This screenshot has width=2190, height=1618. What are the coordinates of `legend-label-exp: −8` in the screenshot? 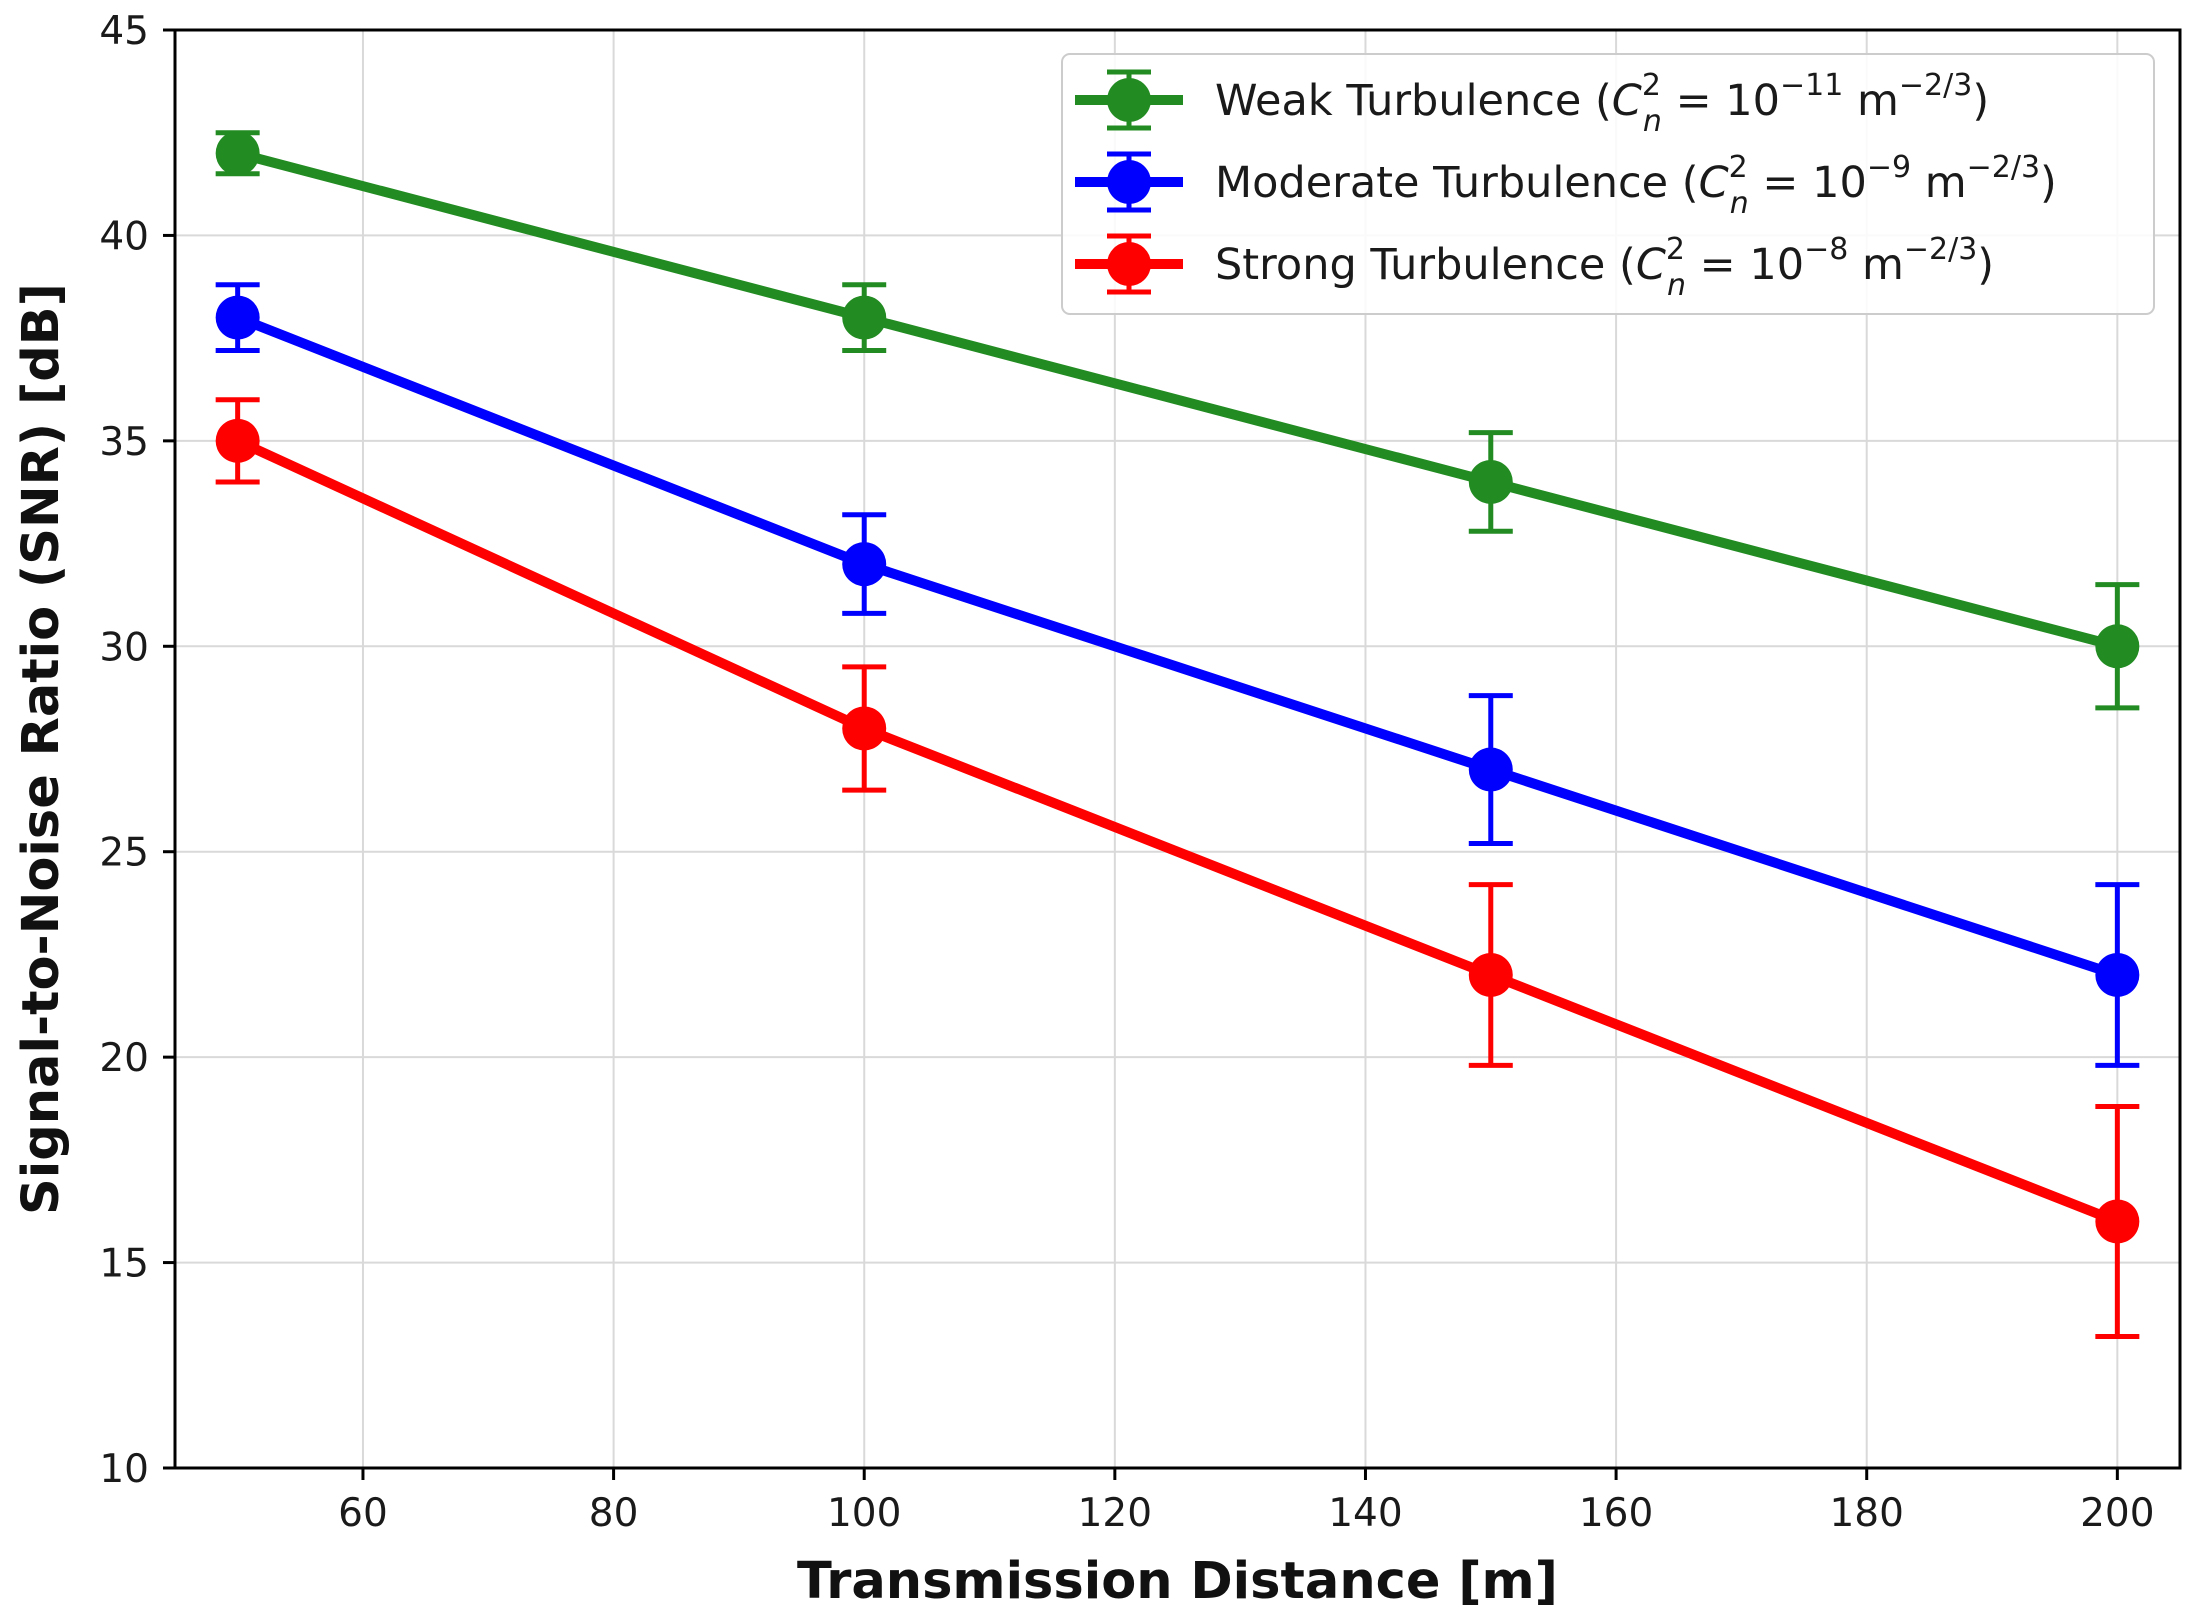 It's located at (1826, 249).